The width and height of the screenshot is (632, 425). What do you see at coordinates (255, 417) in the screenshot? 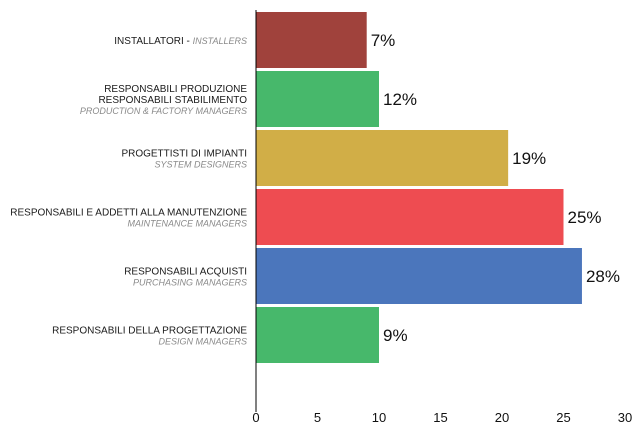
I see `x-tick-label-0: 0` at bounding box center [255, 417].